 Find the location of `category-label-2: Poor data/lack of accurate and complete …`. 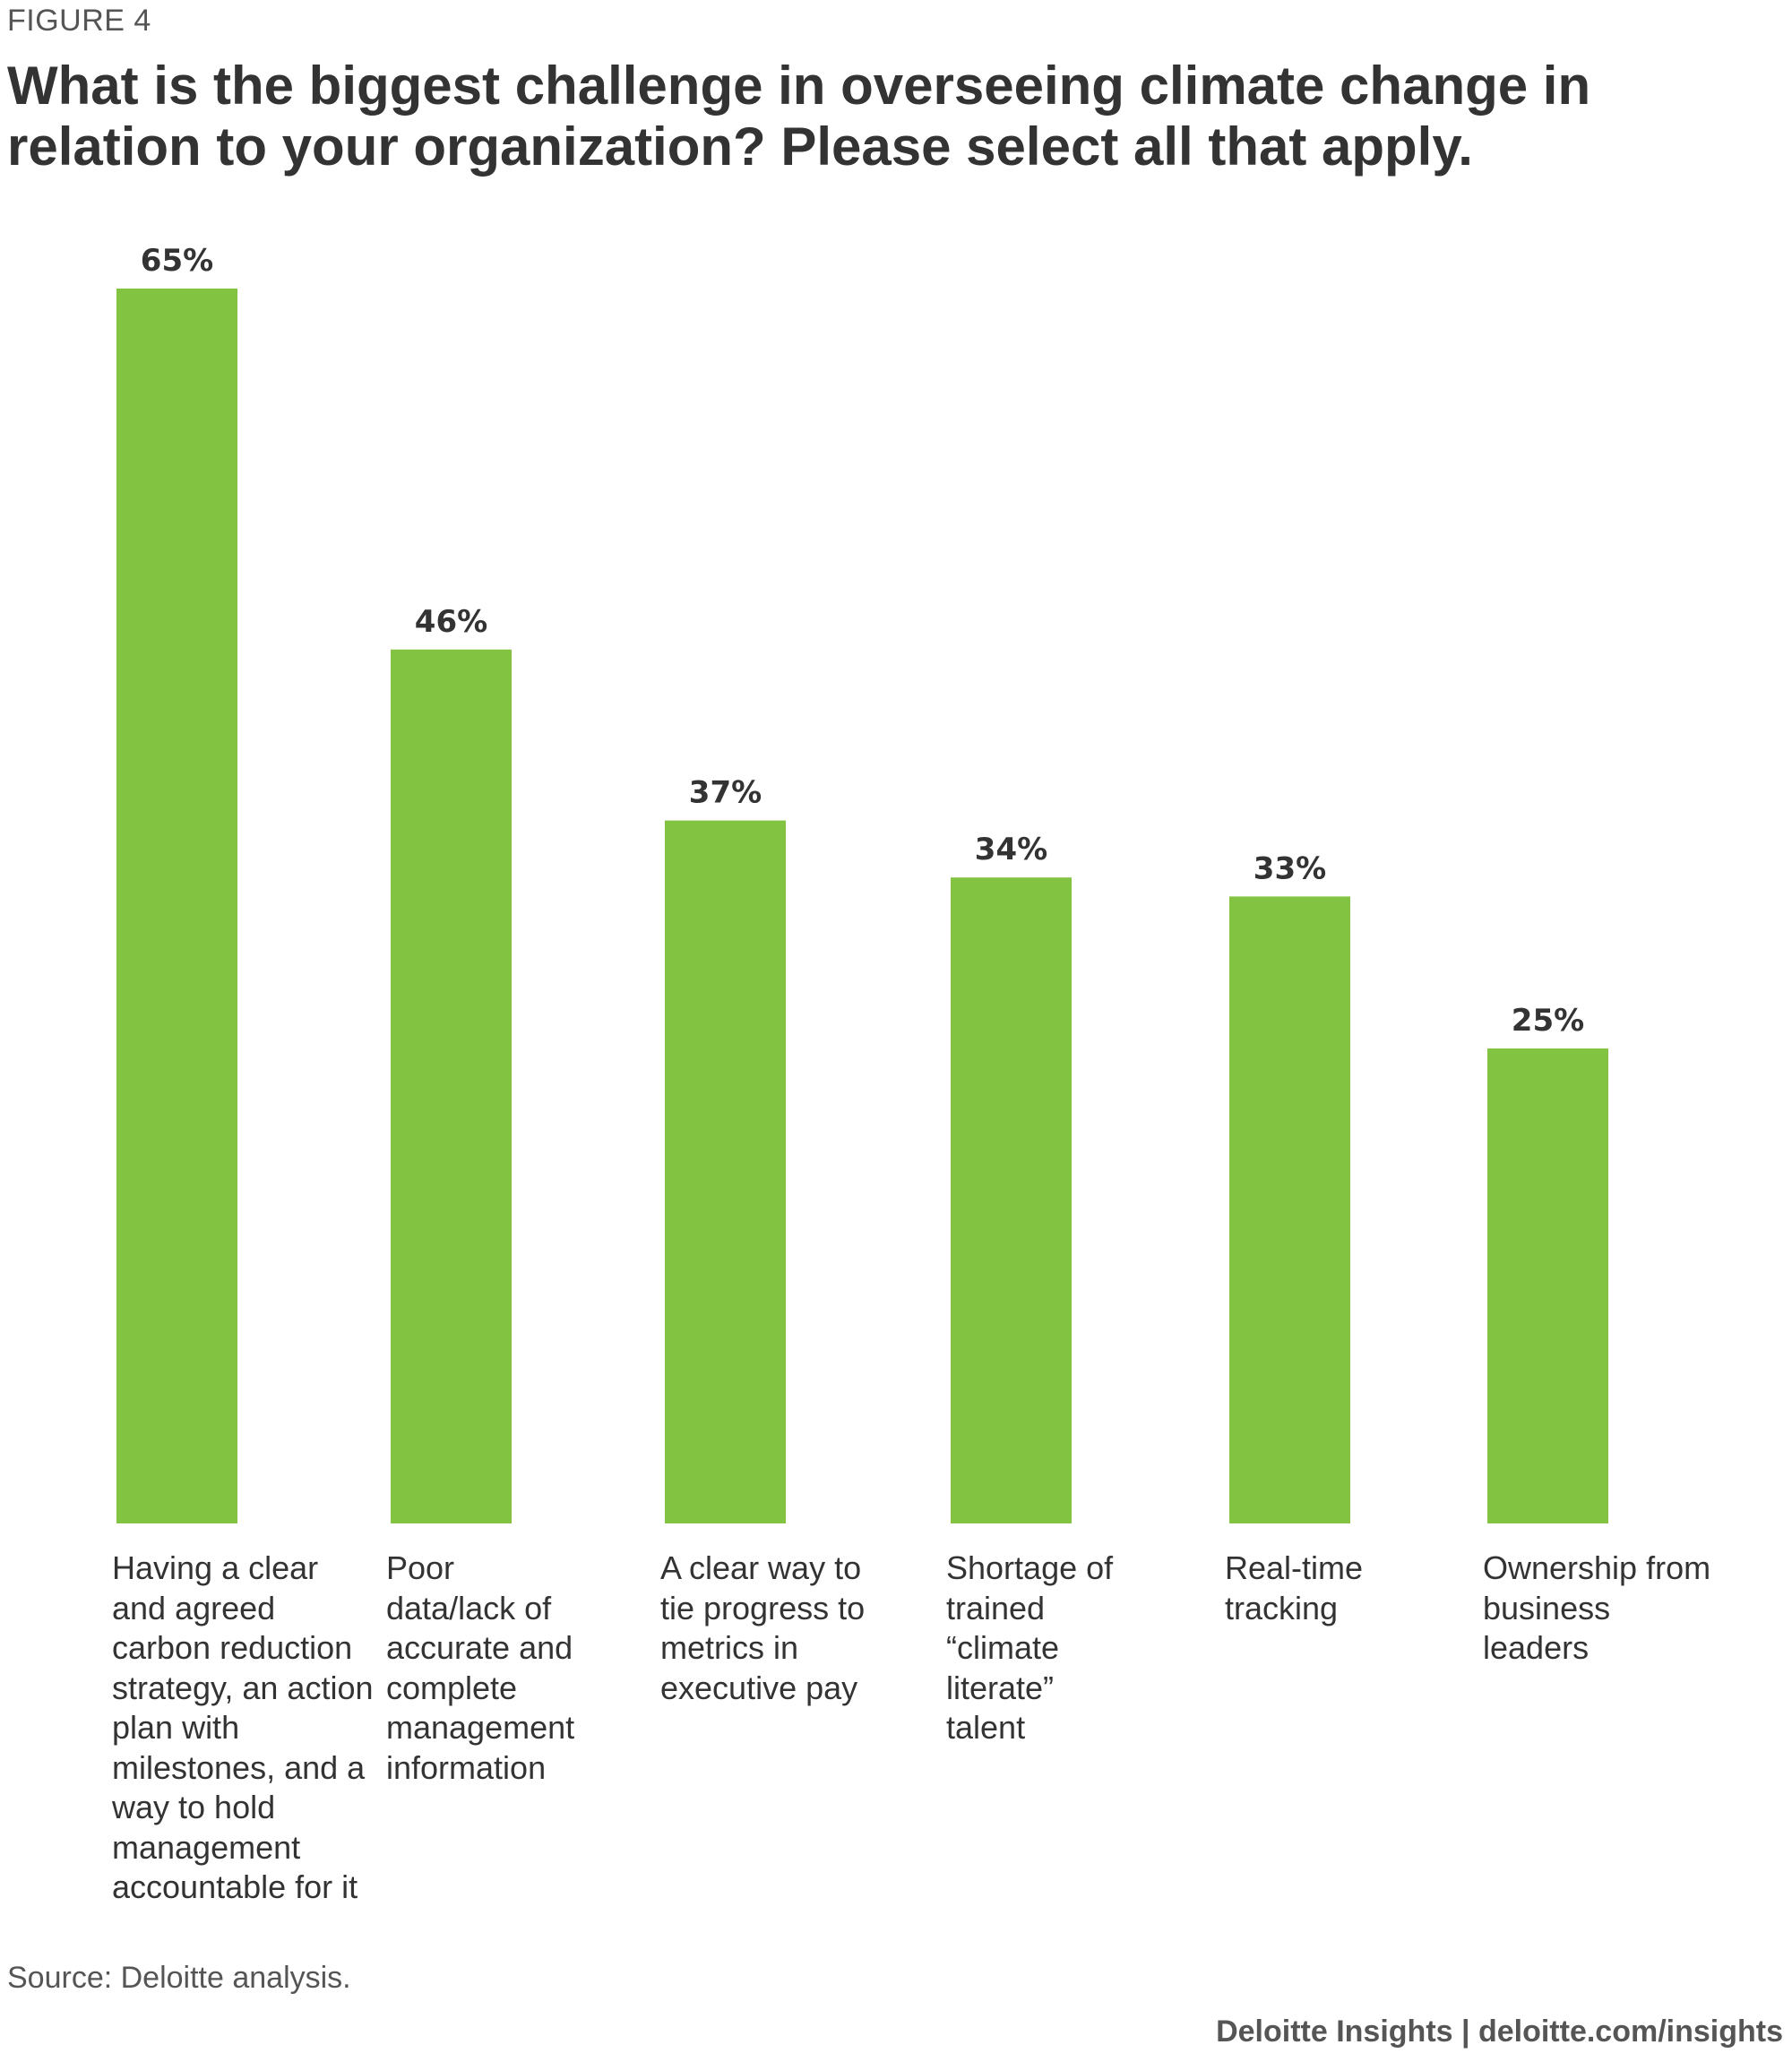

category-label-2: Poor data/lack of accurate and complete … is located at coordinates (480, 1667).